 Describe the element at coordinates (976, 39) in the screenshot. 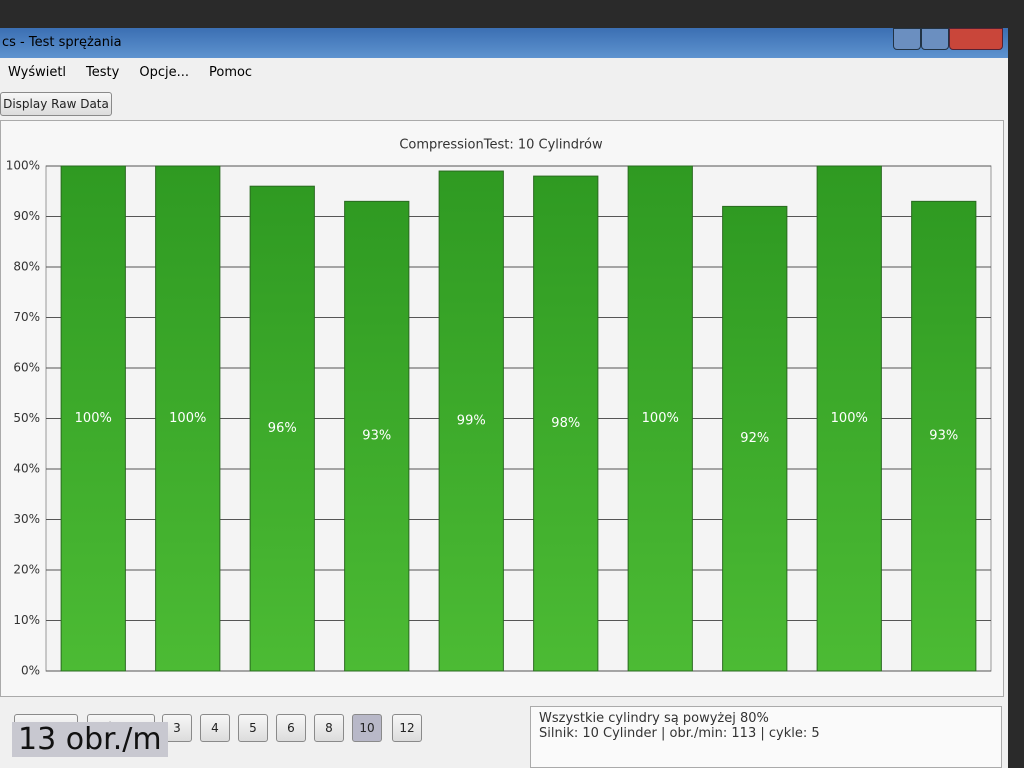

I see `close-button` at that location.